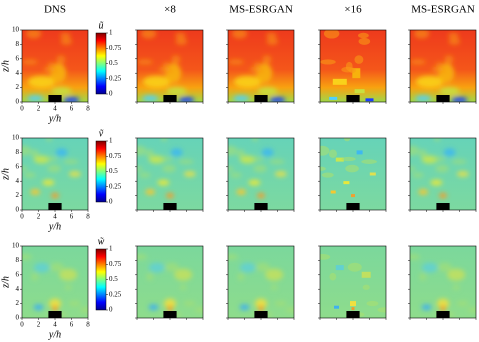 The width and height of the screenshot is (479, 342). Describe the element at coordinates (111, 141) in the screenshot. I see `colorbar-tick-label: 1` at that location.